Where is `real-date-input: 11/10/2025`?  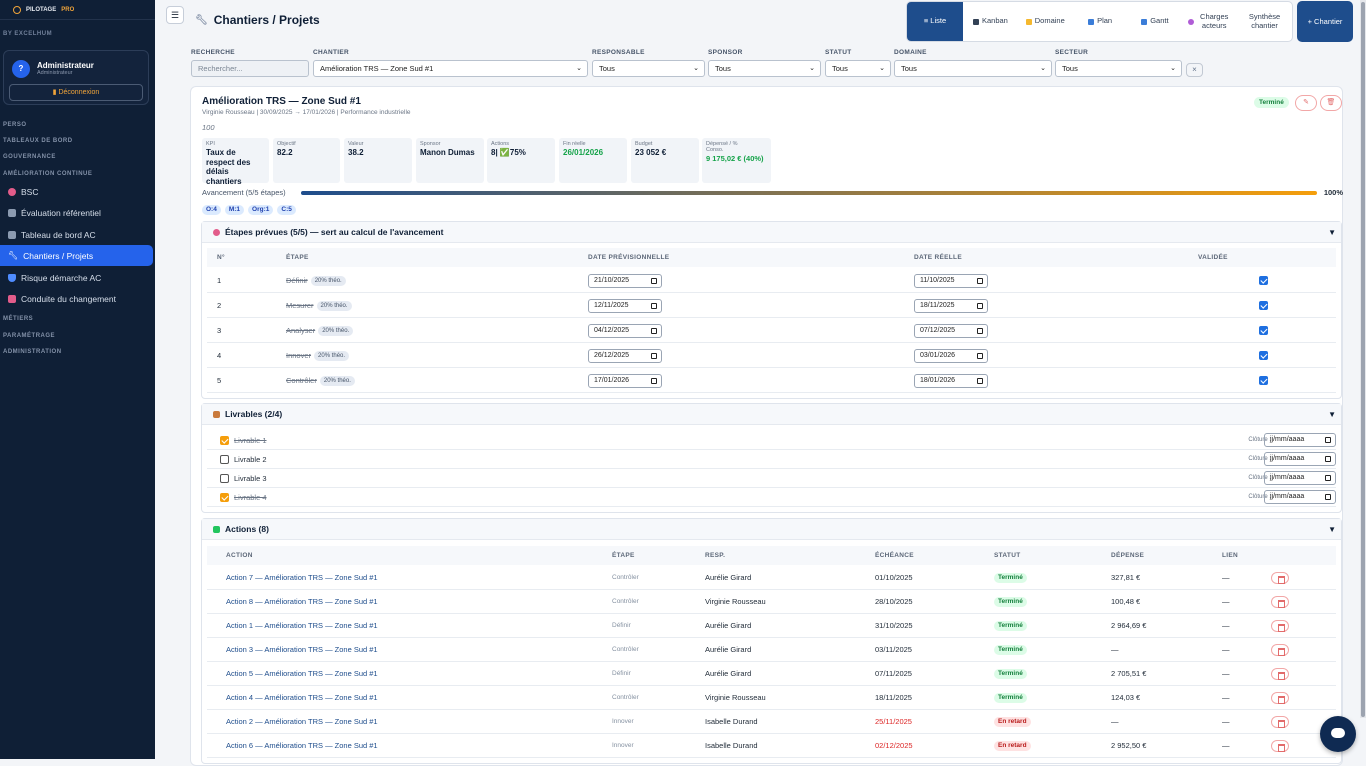 real-date-input: 11/10/2025 is located at coordinates (951, 281).